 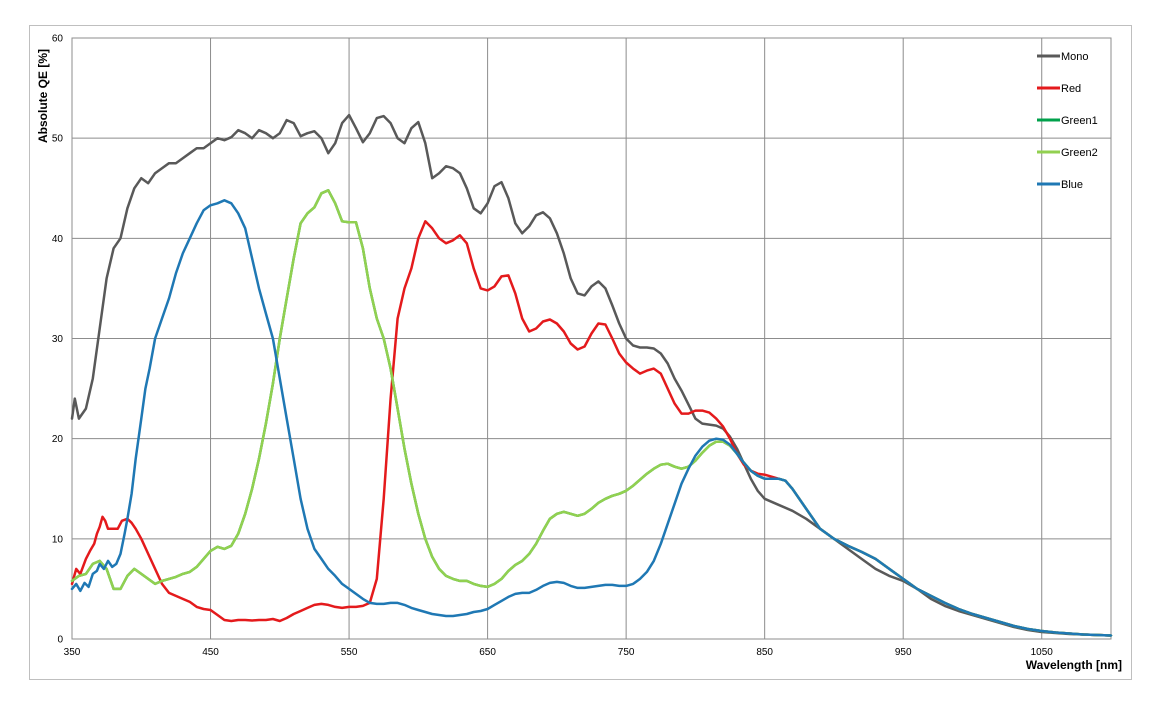 What do you see at coordinates (1079, 153) in the screenshot?
I see `legend-label-green2: Green2` at bounding box center [1079, 153].